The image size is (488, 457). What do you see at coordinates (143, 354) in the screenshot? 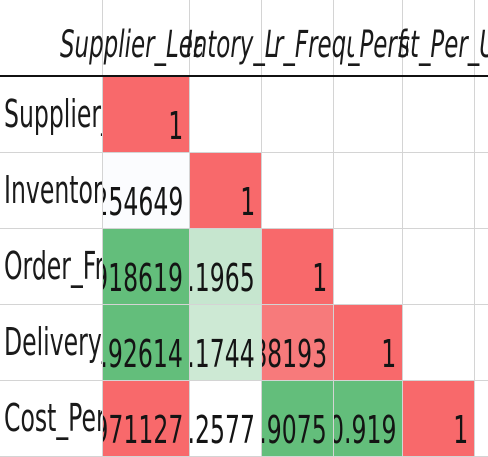
I see `cell-value: -0.92614` at bounding box center [143, 354].